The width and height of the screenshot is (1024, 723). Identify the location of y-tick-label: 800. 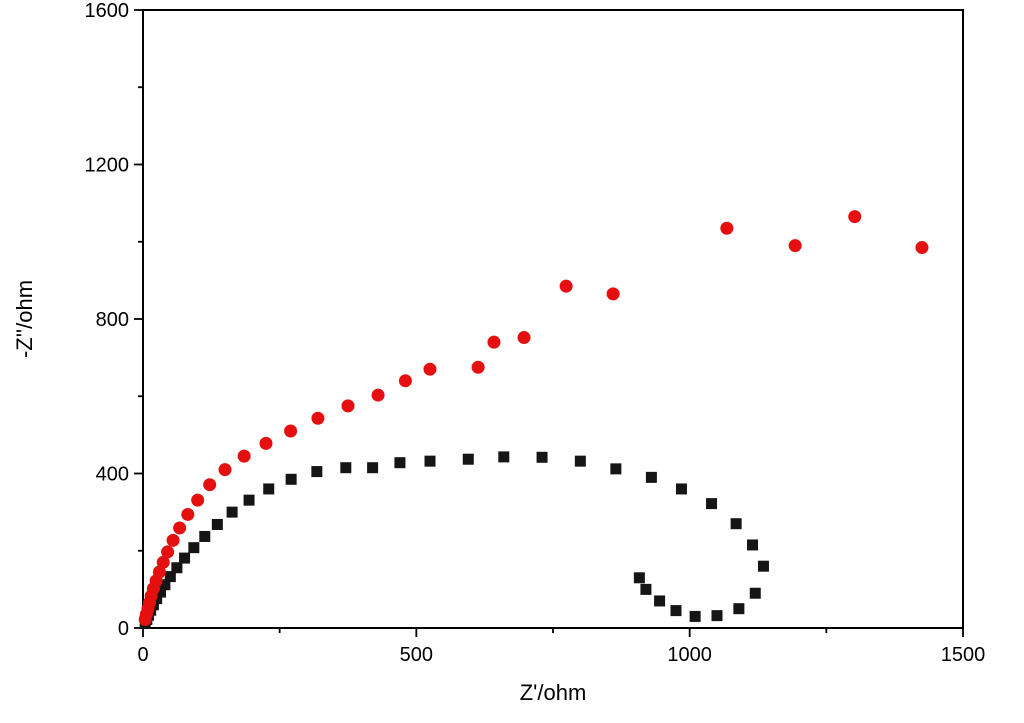
(112, 320).